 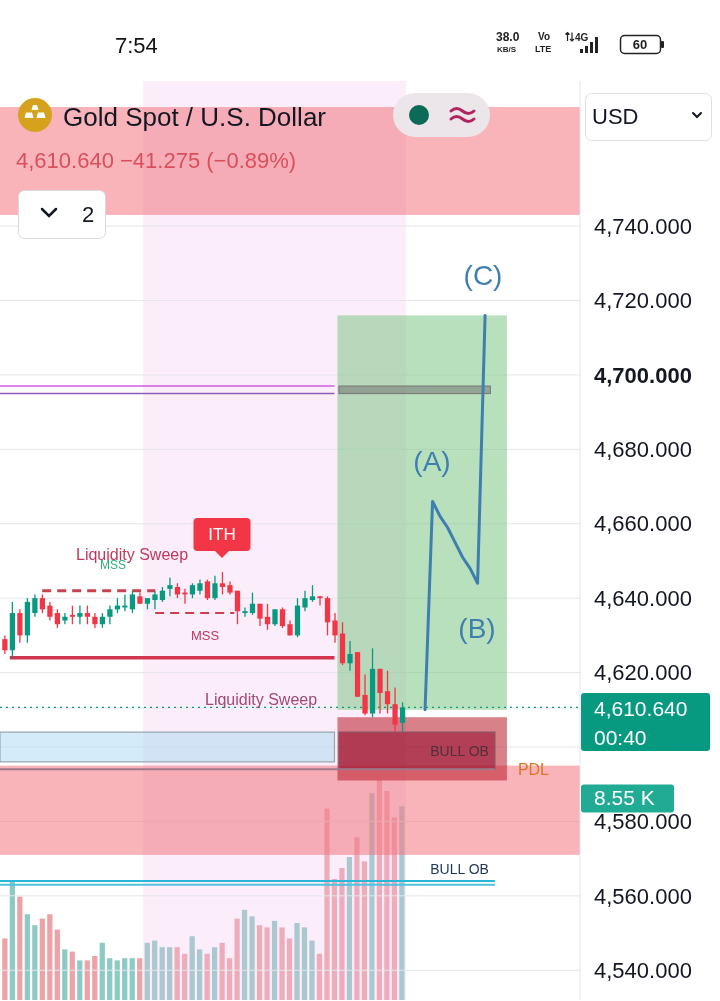 I want to click on text: 00:40, so click(x=620, y=737).